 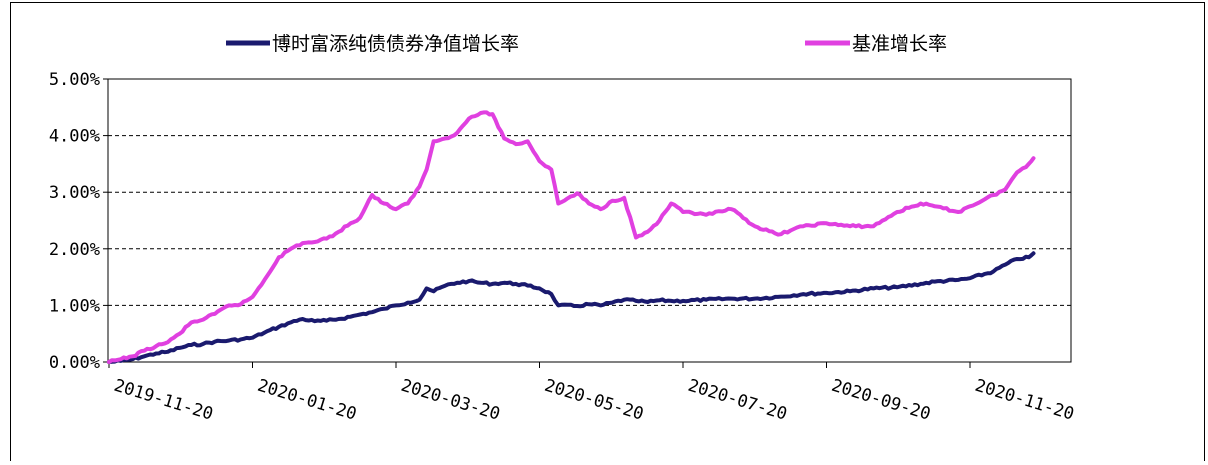 I want to click on x-tick-label: 2020-03-20, so click(x=451, y=400).